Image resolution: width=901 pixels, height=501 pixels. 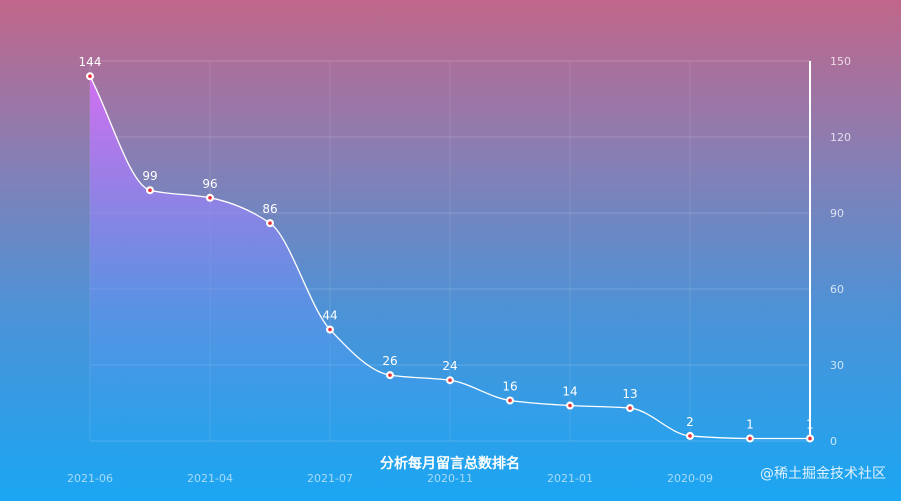 I want to click on x-tick-label: 2021-06, so click(x=90, y=478).